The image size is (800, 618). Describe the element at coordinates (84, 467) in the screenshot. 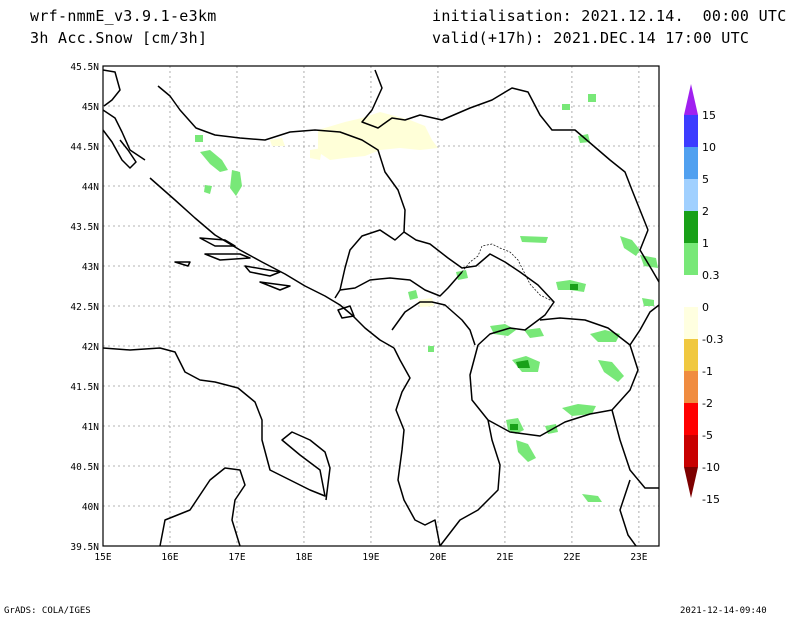

I see `lat-tick-label: 40.5N` at that location.